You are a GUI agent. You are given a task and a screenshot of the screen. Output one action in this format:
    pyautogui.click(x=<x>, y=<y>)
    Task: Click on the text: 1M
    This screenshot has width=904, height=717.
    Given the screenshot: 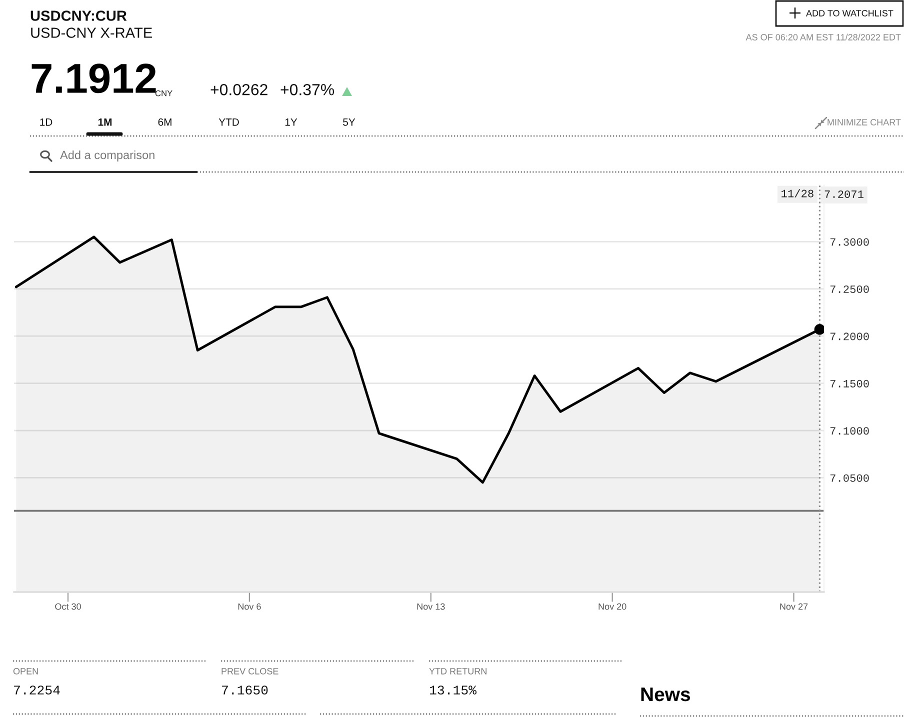 What is the action you would take?
    pyautogui.click(x=105, y=122)
    